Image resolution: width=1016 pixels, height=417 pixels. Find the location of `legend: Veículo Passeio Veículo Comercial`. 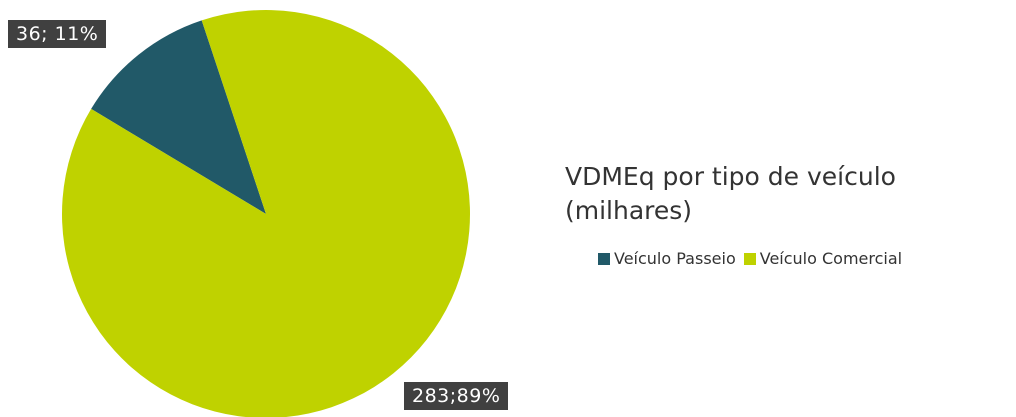

legend: Veículo Passeio Veículo Comercial is located at coordinates (750, 258).